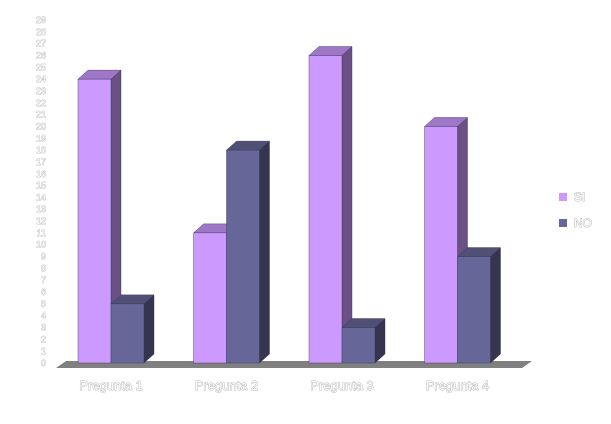 The width and height of the screenshot is (611, 424). What do you see at coordinates (583, 223) in the screenshot?
I see `legend-label: NO` at bounding box center [583, 223].